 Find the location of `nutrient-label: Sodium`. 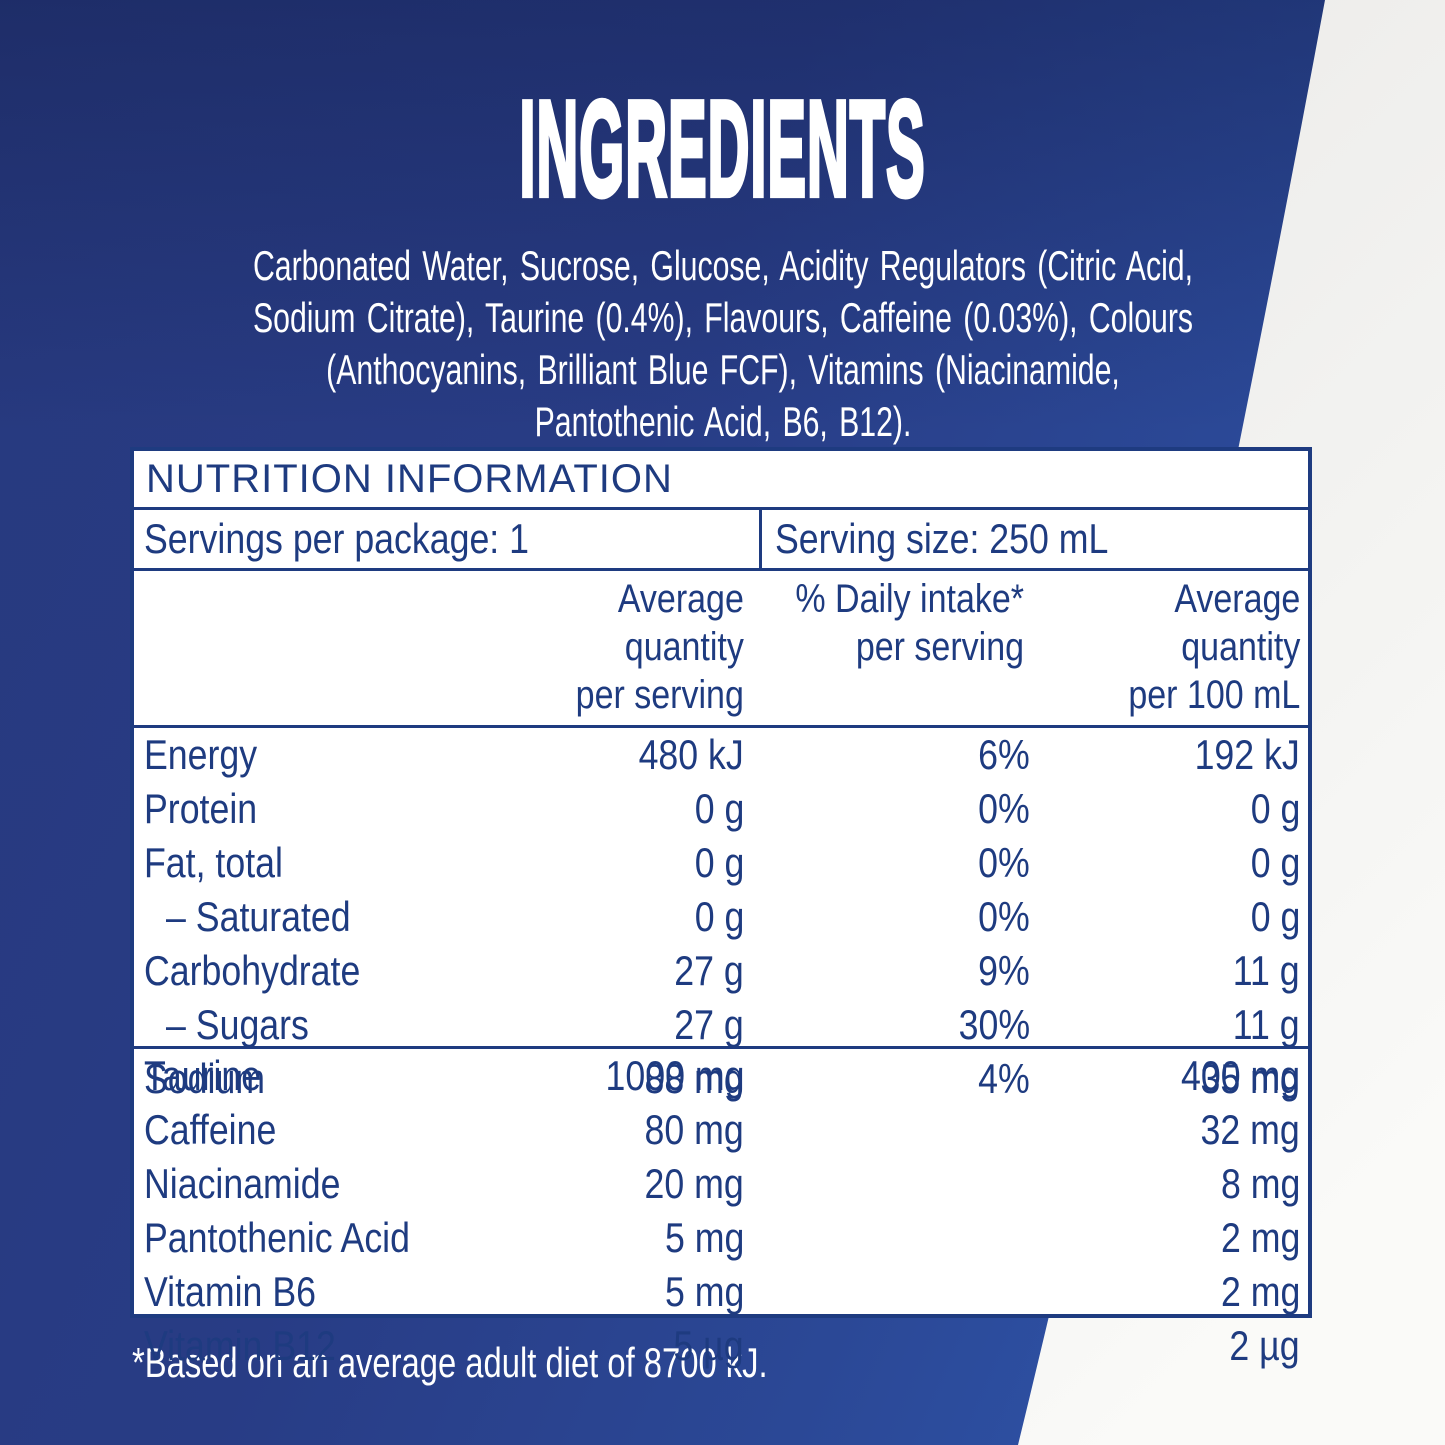

nutrient-label: Sodium is located at coordinates (205, 1078).